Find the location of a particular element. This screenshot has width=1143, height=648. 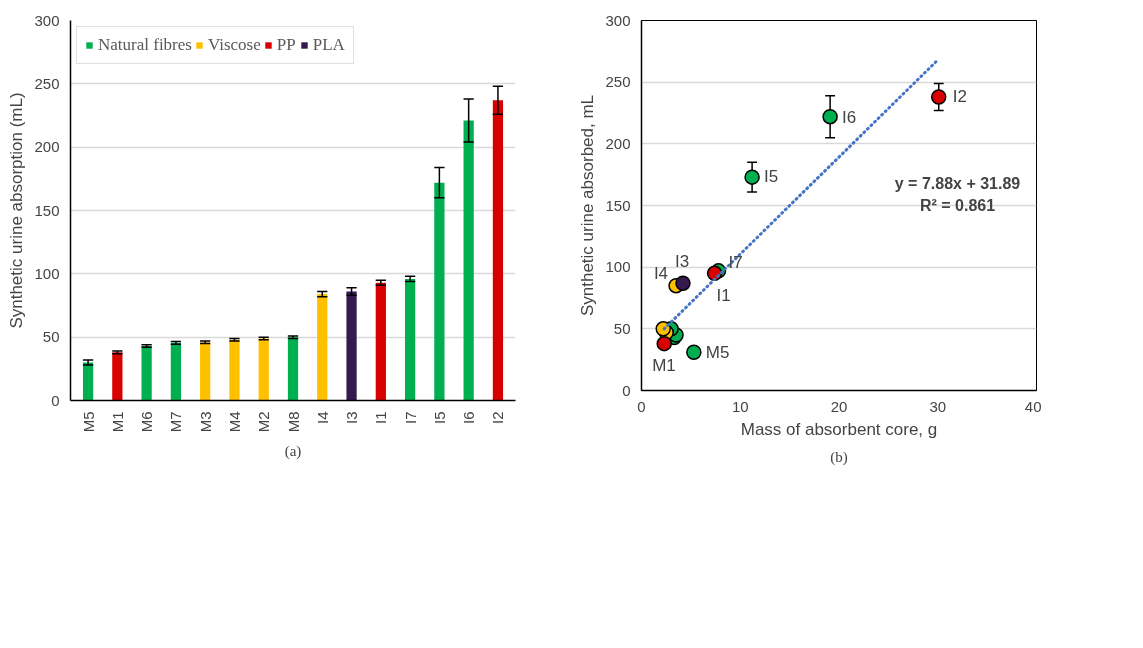

x-tick-label: M8 is located at coordinates (293, 422).